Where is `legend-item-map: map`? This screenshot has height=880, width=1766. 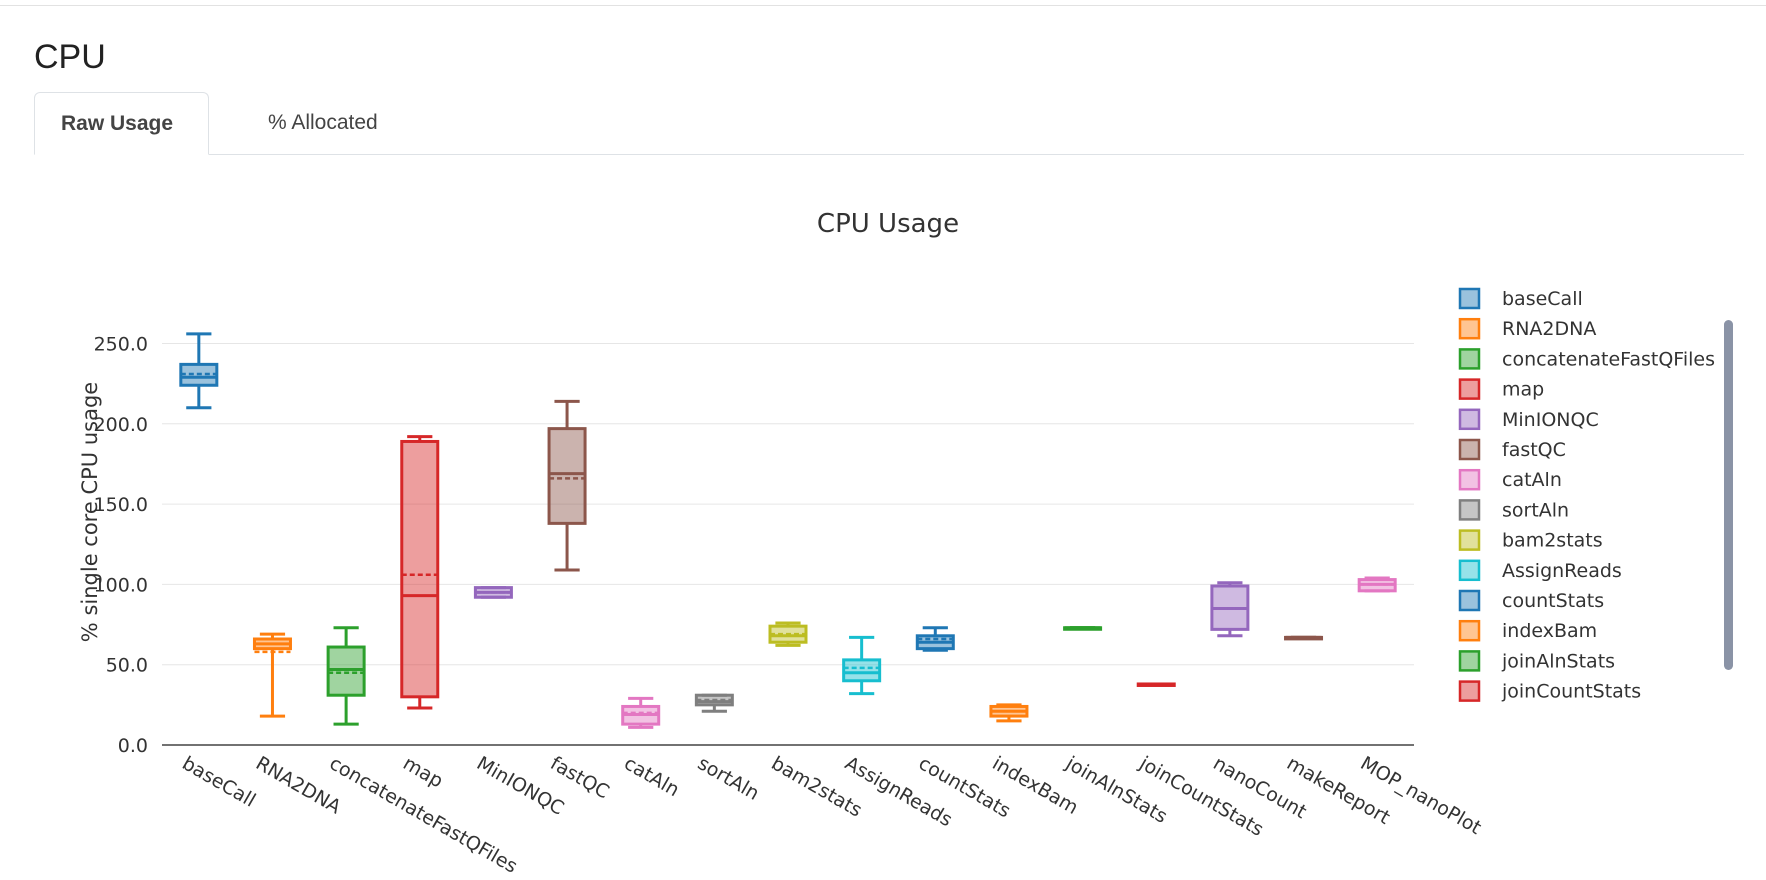
legend-item-map: map is located at coordinates (1501, 389).